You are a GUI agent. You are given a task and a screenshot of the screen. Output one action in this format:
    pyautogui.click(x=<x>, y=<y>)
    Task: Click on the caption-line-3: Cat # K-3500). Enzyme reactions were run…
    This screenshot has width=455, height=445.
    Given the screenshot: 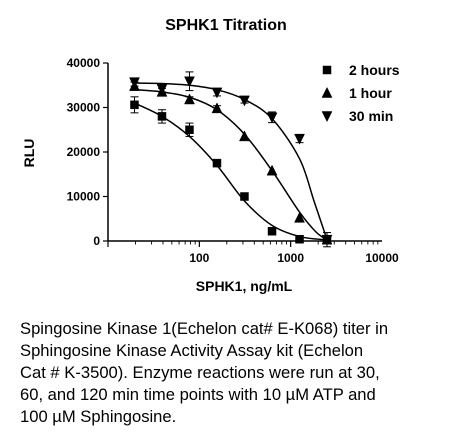 What is the action you would take?
    pyautogui.click(x=200, y=372)
    